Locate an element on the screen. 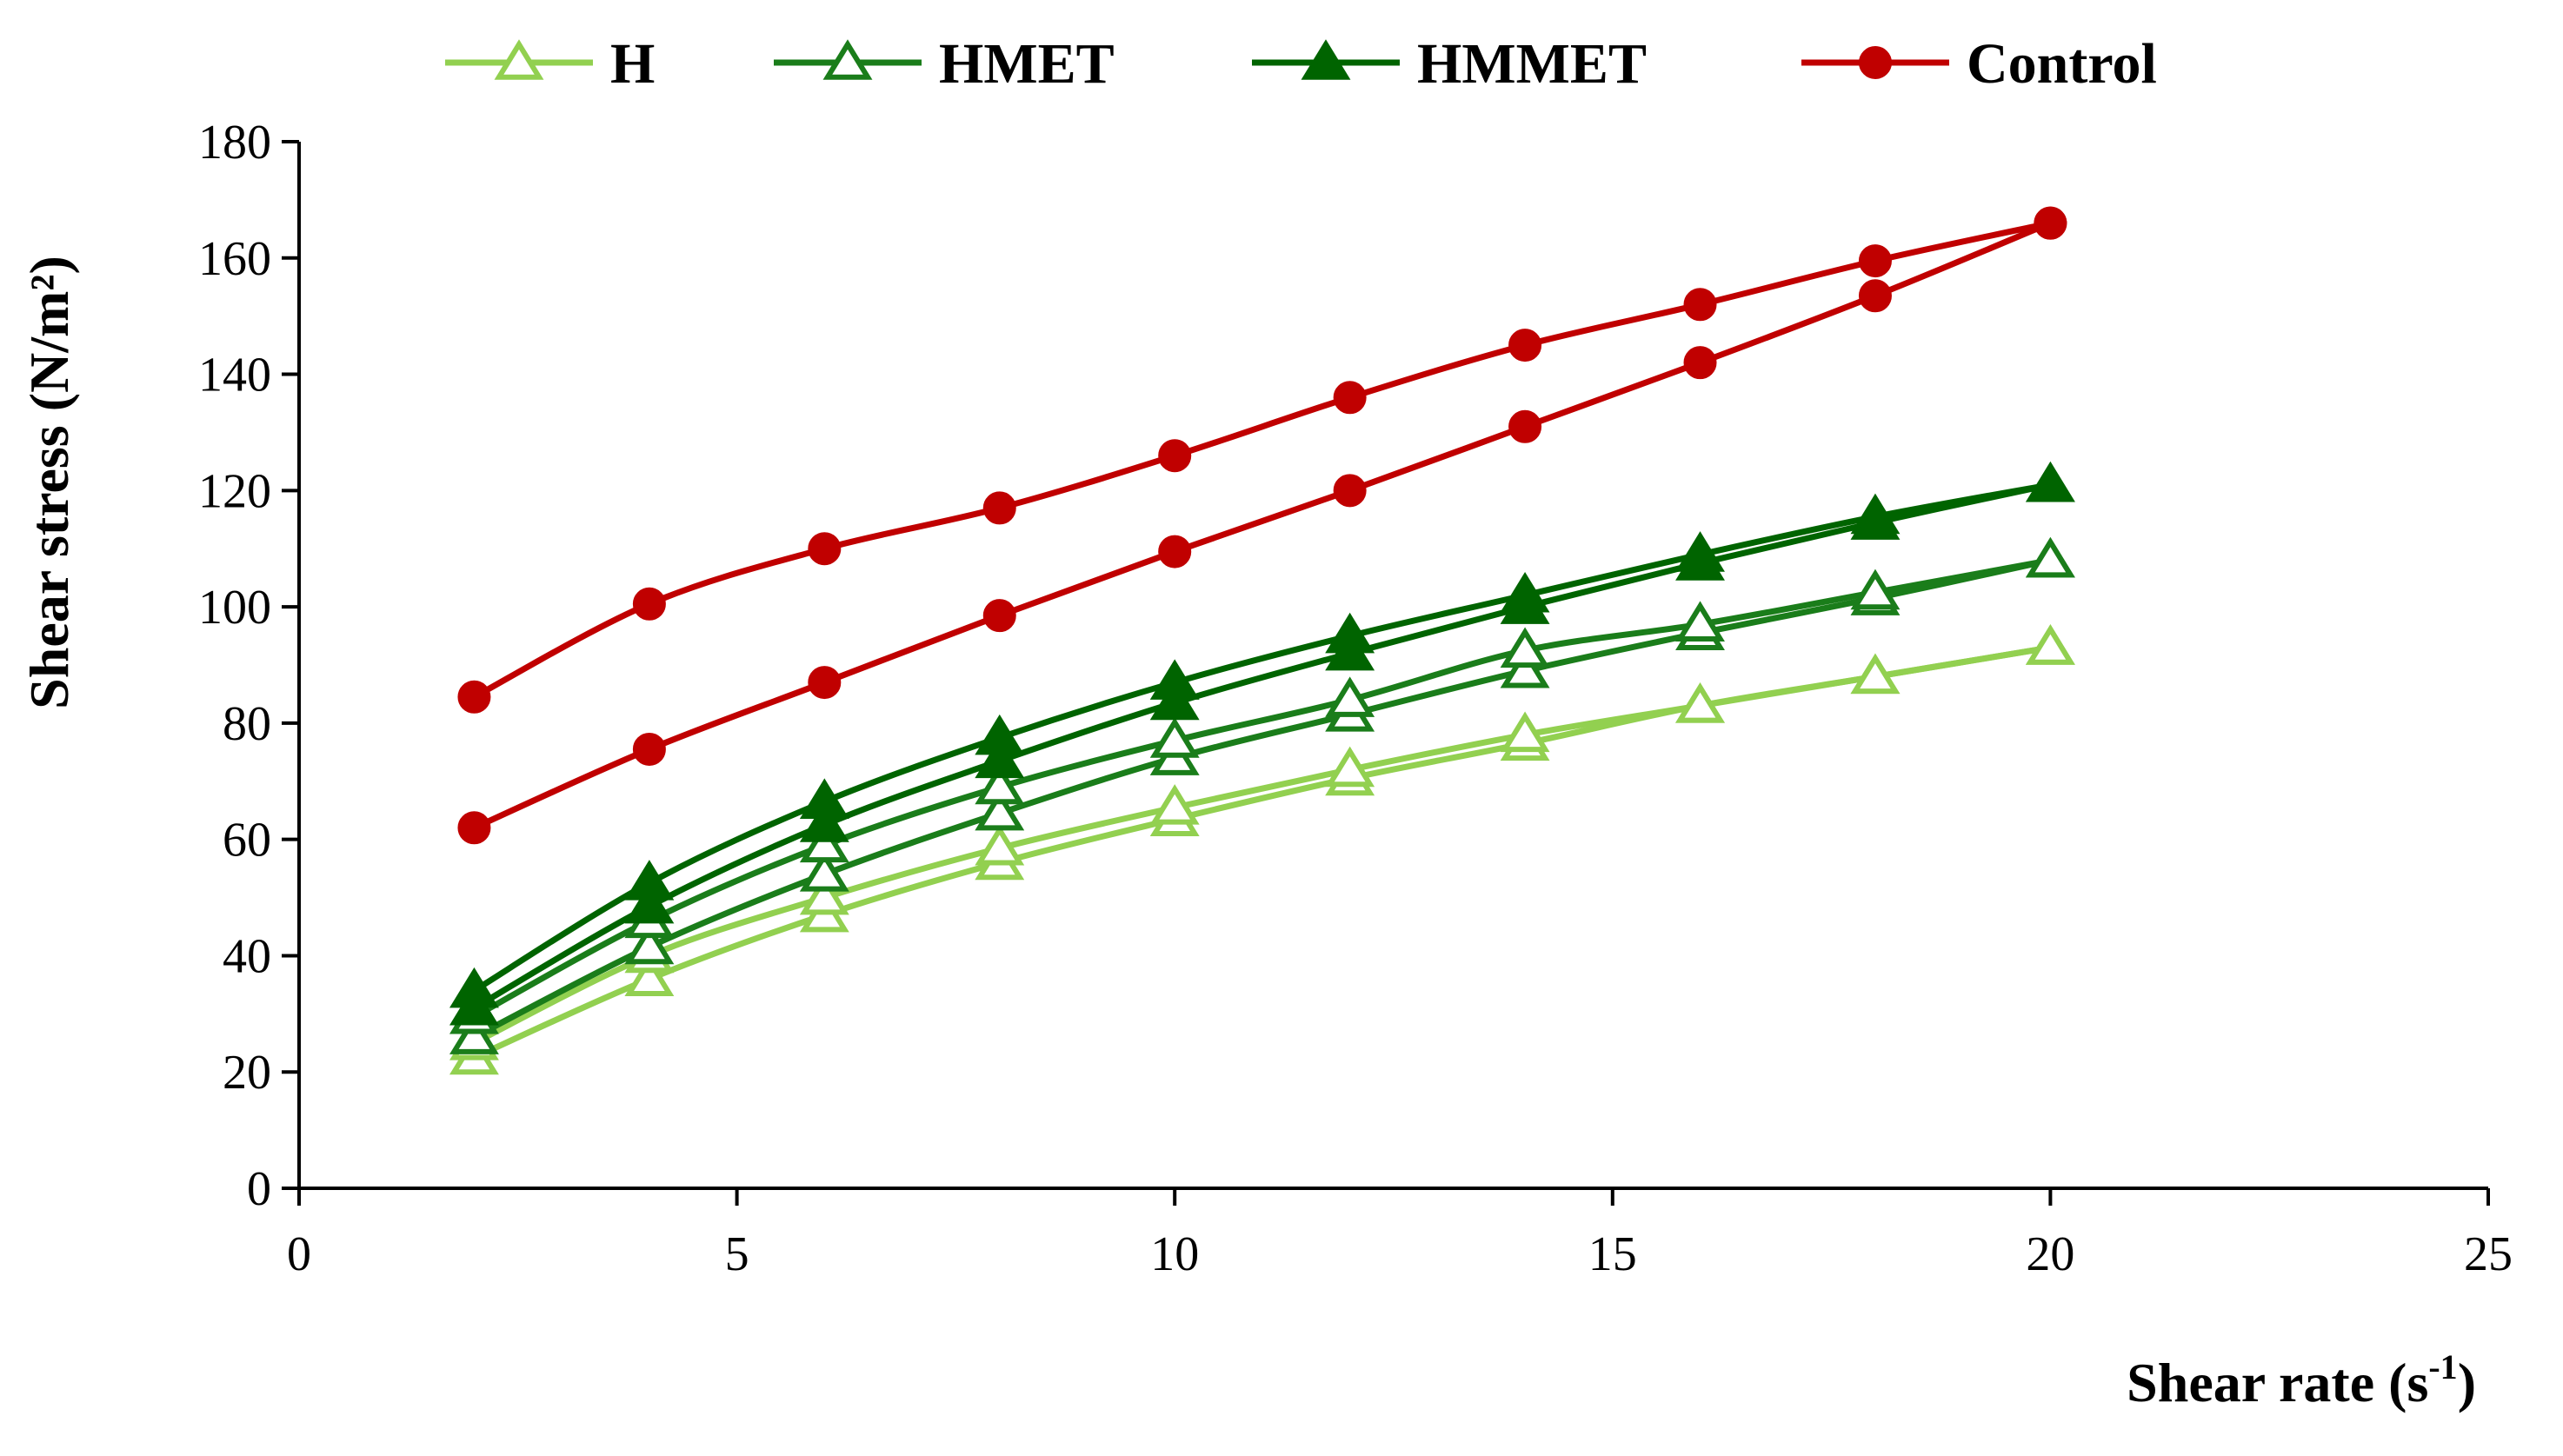 Image resolution: width=2563 pixels, height=1456 pixels. legend-marker-control is located at coordinates (1875, 62).